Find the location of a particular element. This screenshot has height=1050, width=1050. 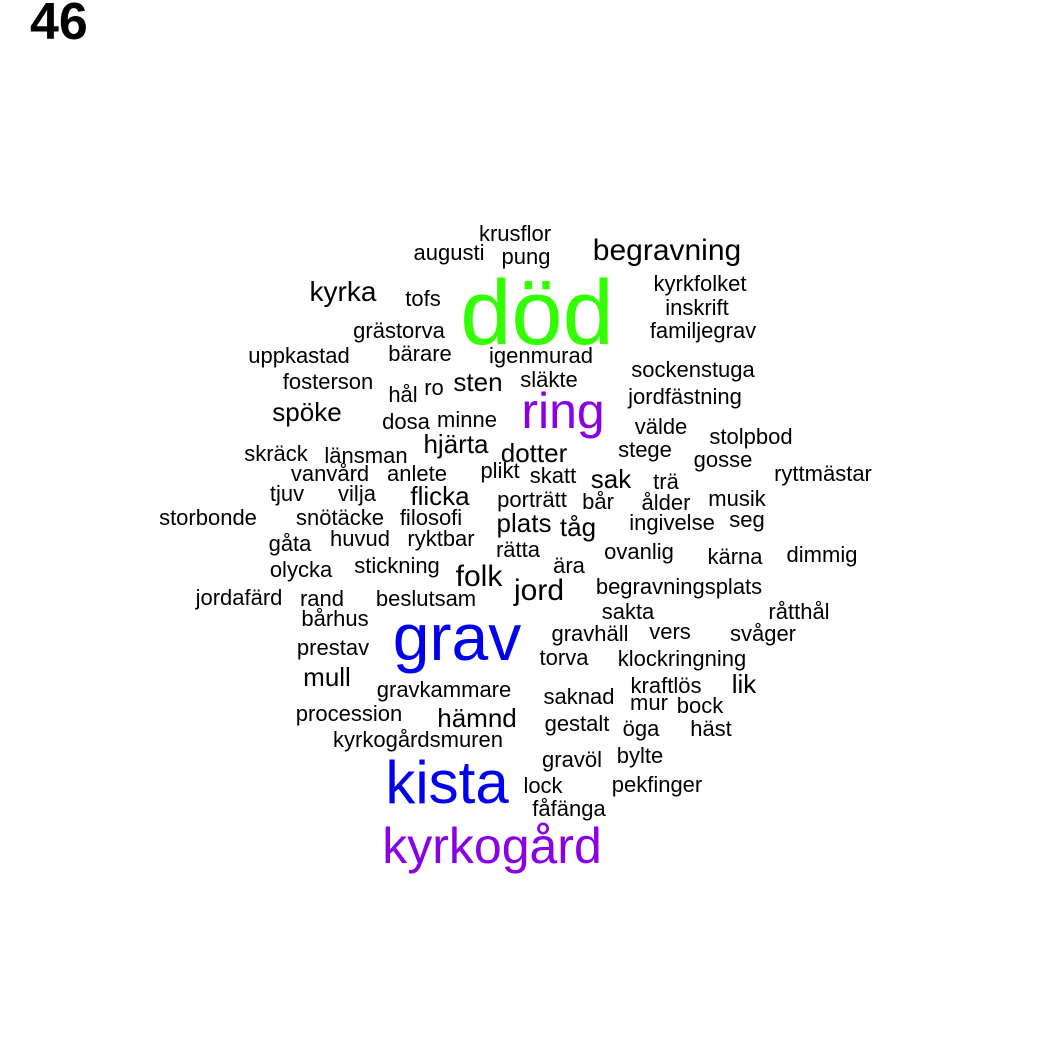

word-36: vanvård is located at coordinates (330, 473).